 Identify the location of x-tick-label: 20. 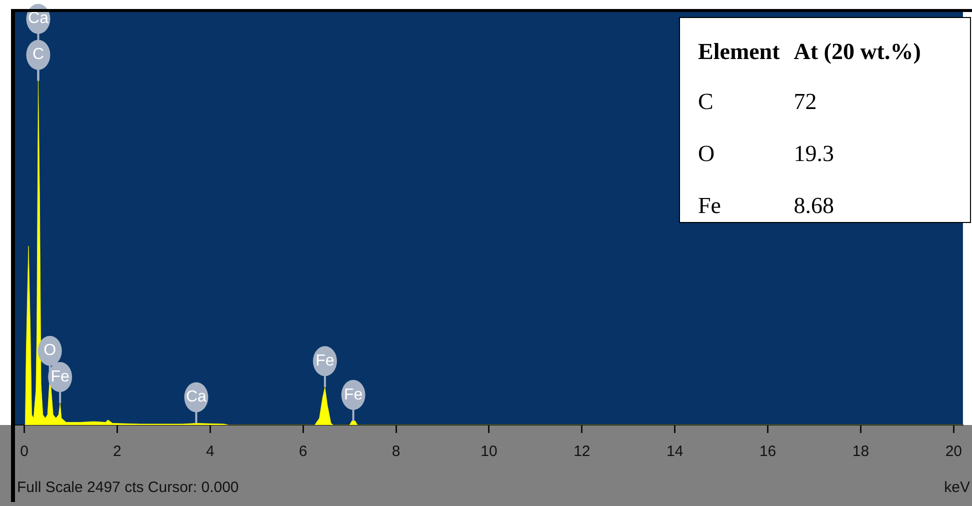
(953, 451).